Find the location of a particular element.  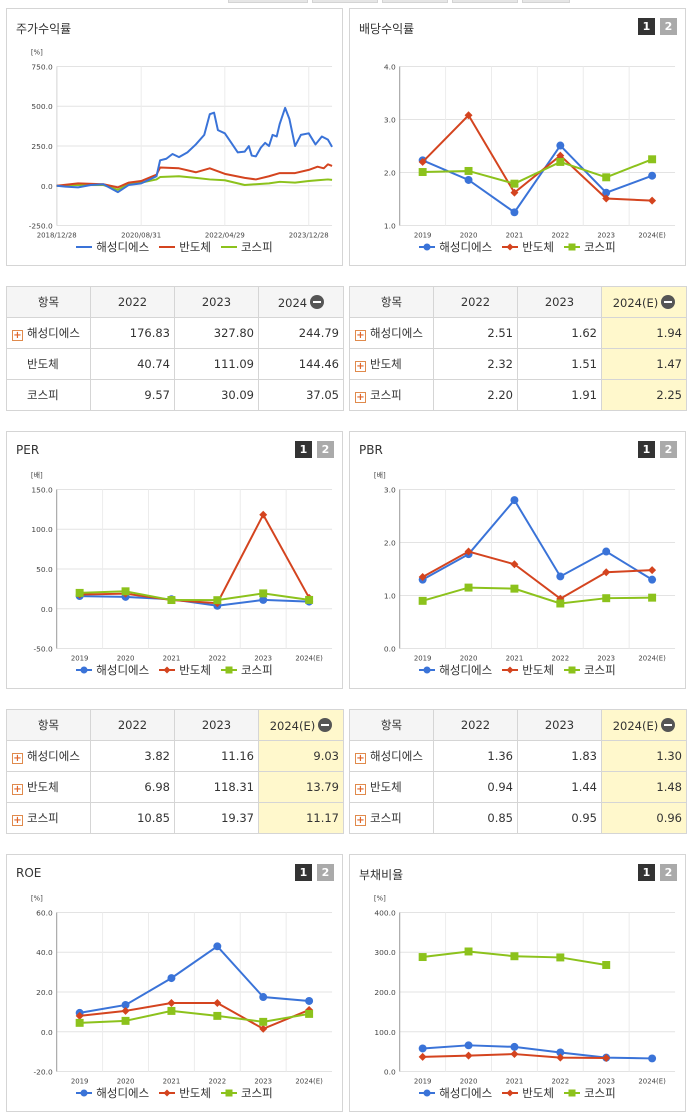

column-header-label: 2023 is located at coordinates (216, 725).